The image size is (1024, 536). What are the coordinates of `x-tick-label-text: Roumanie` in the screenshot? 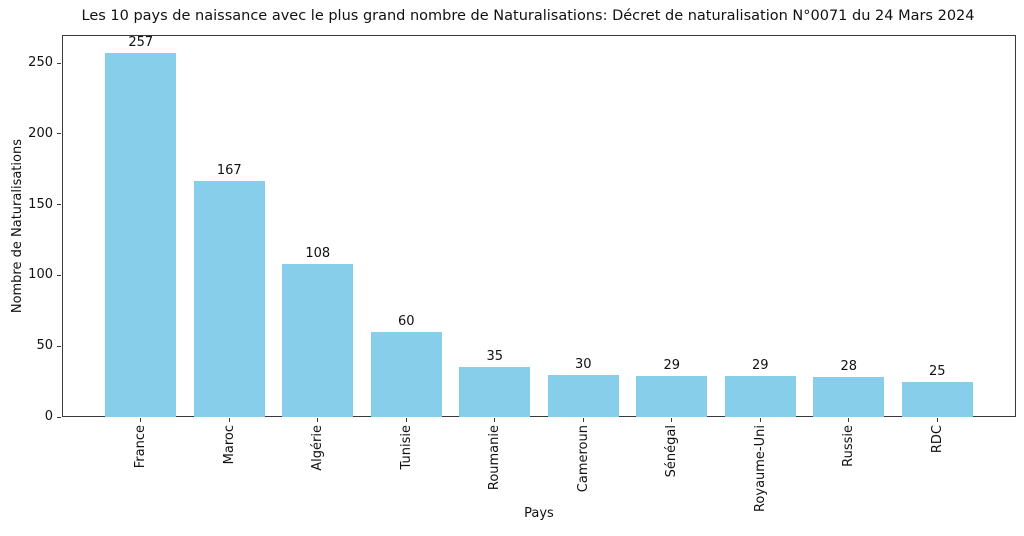 It's located at (495, 458).